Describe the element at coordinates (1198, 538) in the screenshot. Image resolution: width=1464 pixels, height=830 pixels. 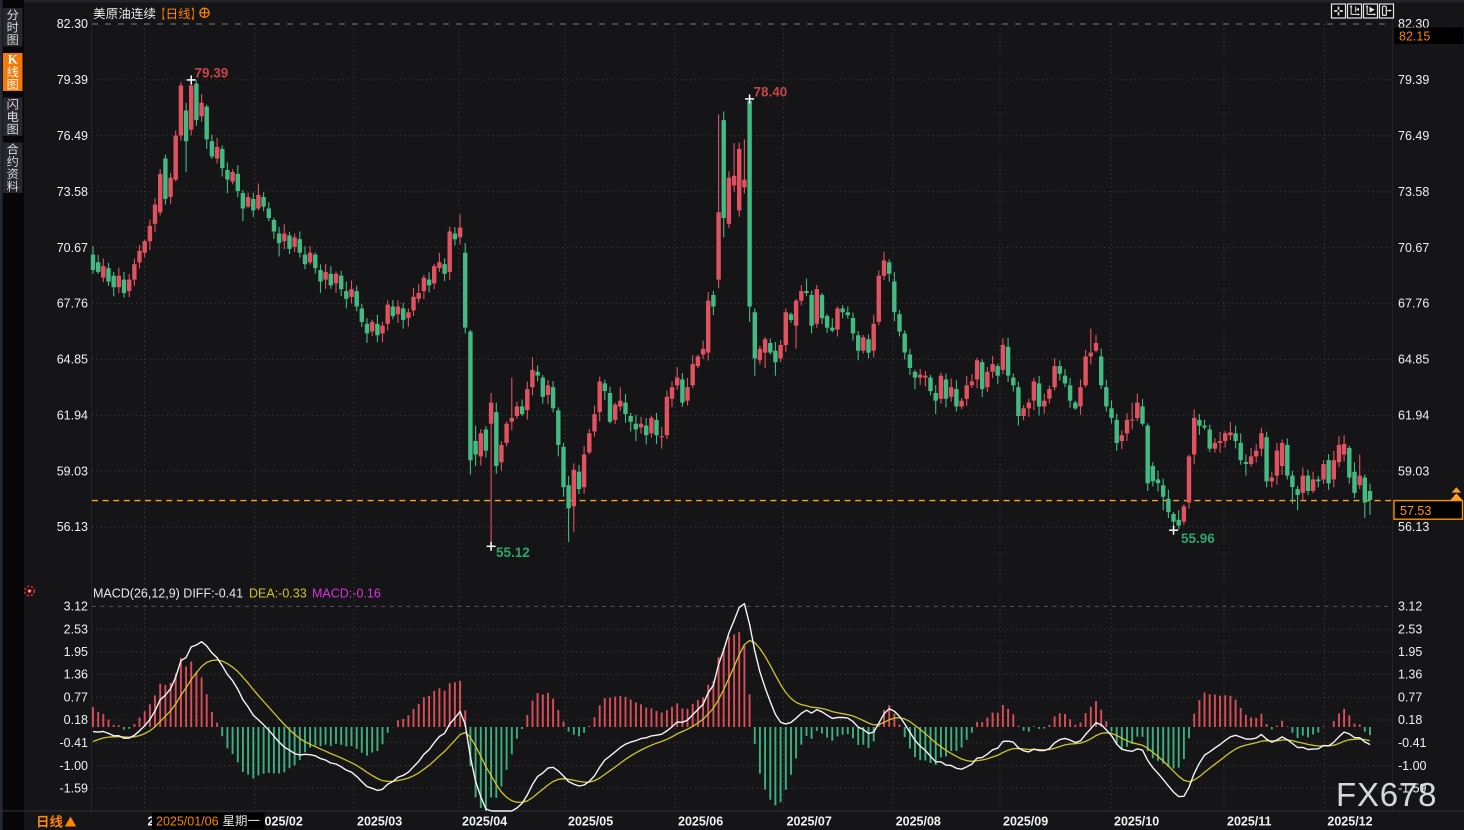
I see `svg-text: 55.96` at that location.